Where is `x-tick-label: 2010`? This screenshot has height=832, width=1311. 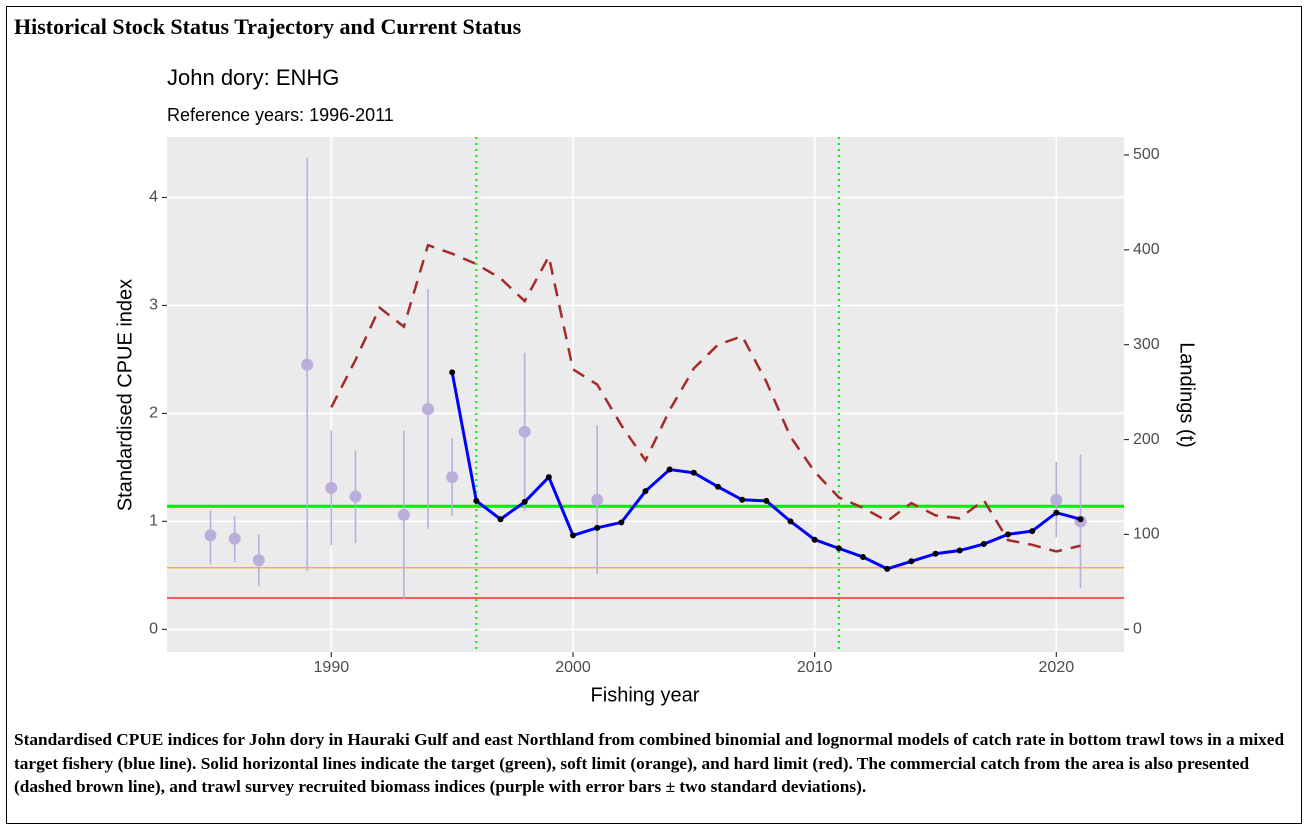
x-tick-label: 2010 is located at coordinates (815, 667).